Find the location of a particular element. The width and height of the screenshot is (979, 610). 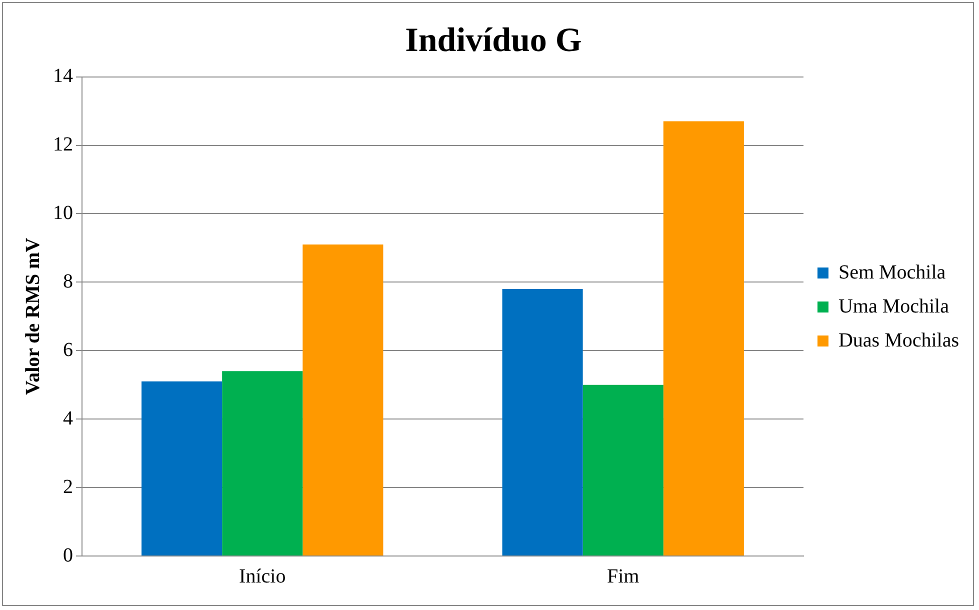

x-tick-label: Fim is located at coordinates (623, 576).